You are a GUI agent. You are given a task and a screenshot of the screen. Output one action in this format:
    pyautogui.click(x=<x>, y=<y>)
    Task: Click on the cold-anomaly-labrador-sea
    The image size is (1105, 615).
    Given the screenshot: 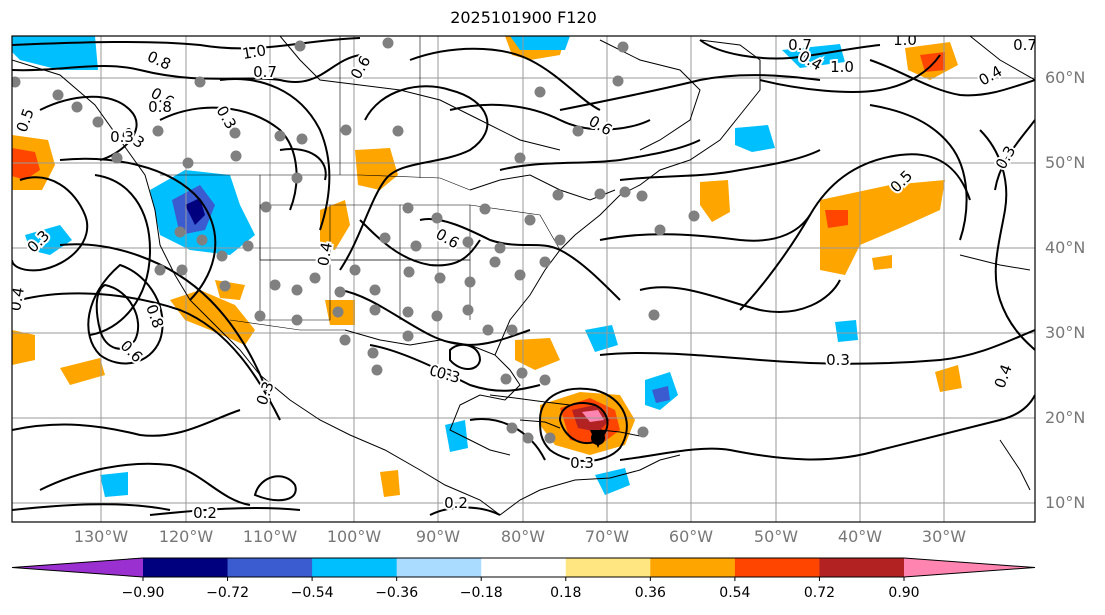 What is the action you would take?
    pyautogui.click(x=813, y=56)
    